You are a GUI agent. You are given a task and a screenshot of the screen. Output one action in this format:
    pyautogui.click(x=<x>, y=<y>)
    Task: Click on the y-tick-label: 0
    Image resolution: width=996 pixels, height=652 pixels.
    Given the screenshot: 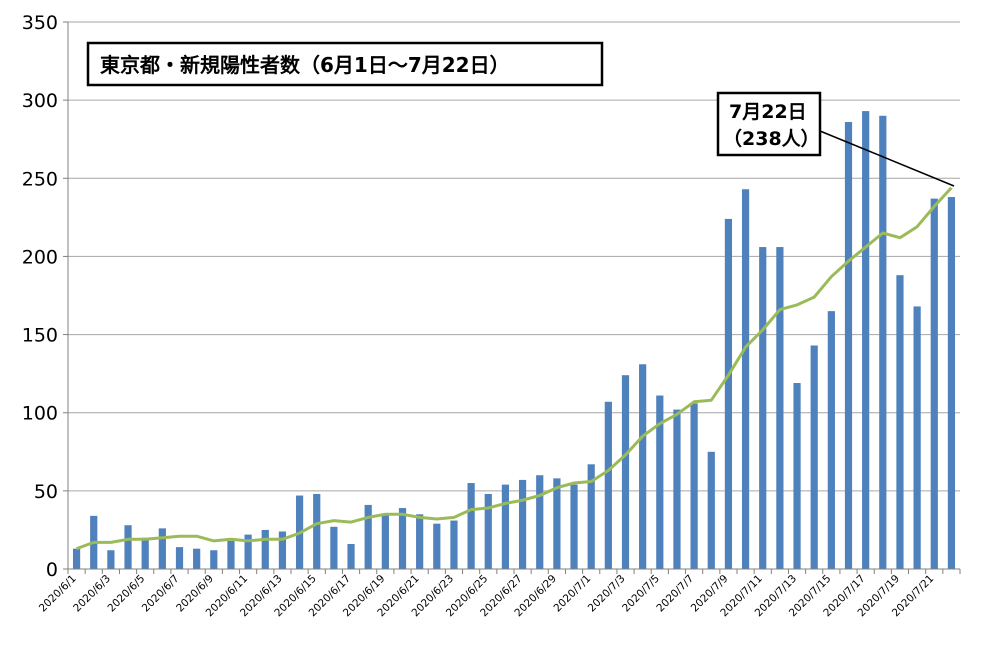 What is the action you would take?
    pyautogui.click(x=52, y=570)
    